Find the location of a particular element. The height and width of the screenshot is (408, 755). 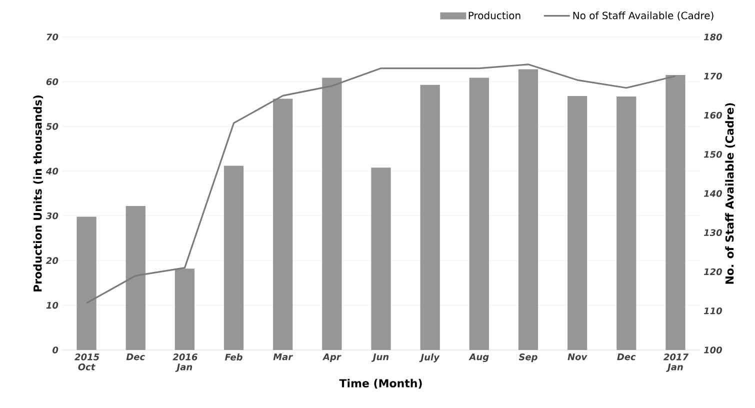

x-tick-label: Apr is located at coordinates (332, 358).